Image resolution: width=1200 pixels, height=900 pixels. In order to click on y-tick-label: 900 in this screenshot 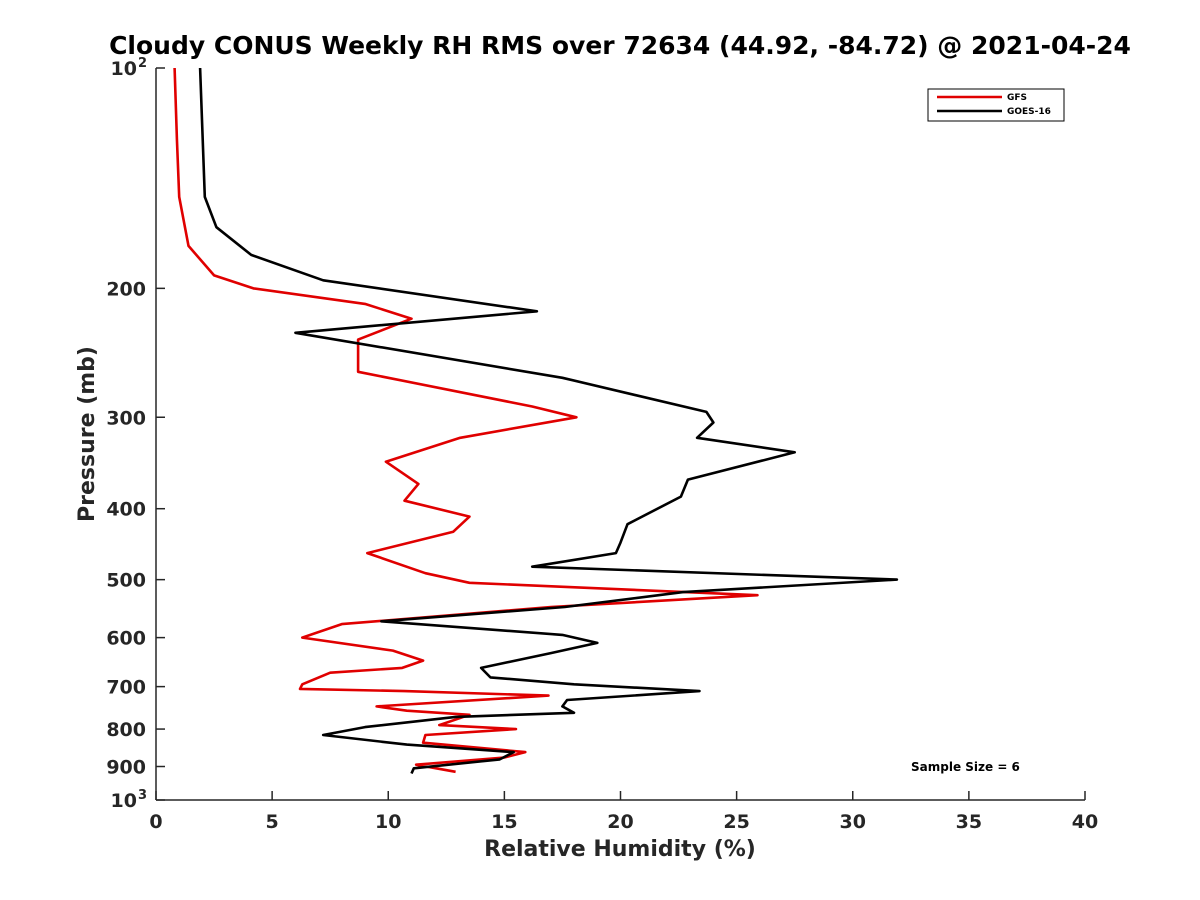, I will do `click(126, 768)`.